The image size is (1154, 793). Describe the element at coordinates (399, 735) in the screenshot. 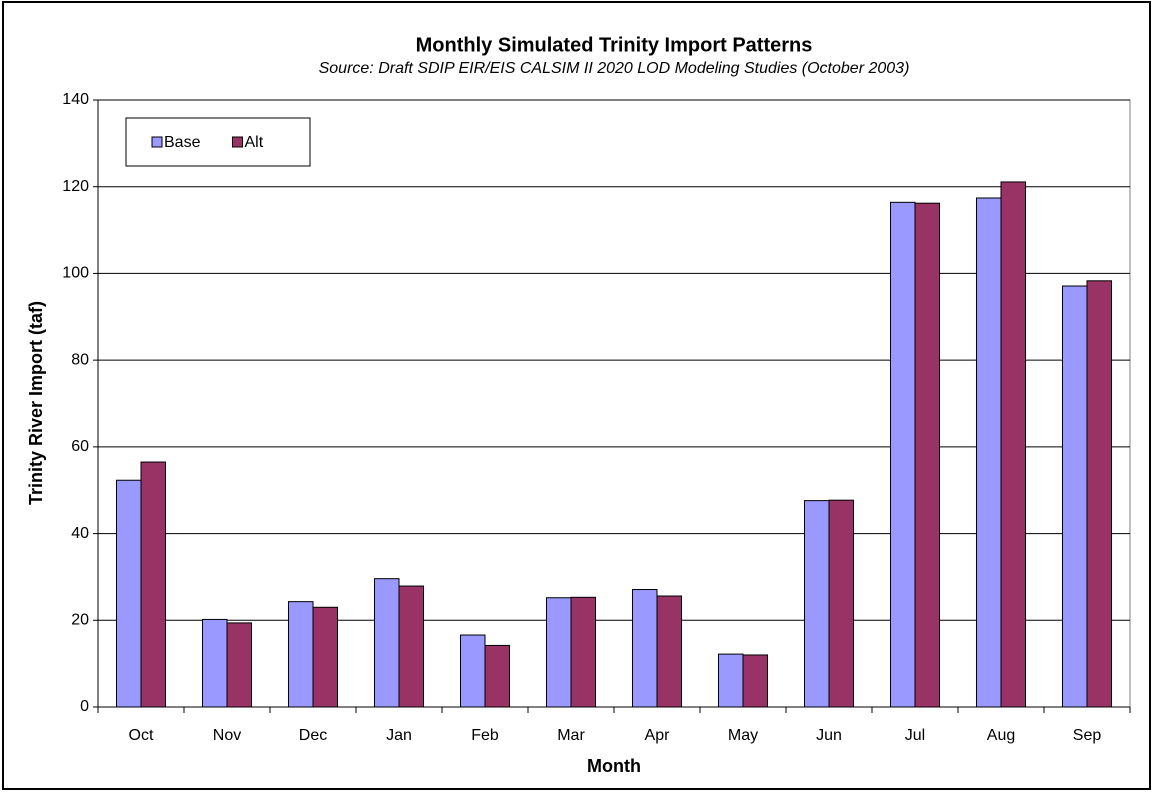

I see `x-tick-label: Jan` at that location.